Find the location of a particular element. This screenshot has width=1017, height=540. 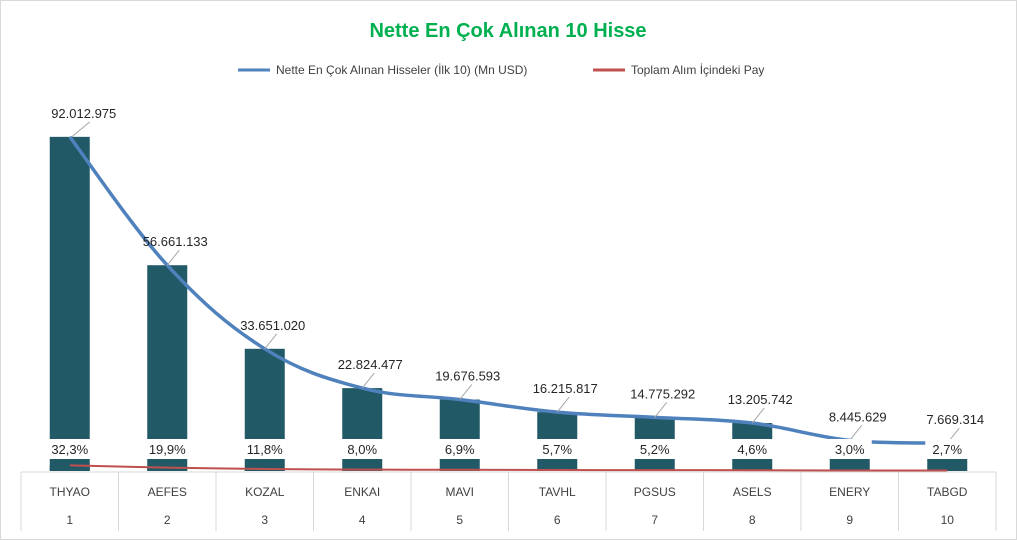

data-label-pay: 4,6% is located at coordinates (752, 449).